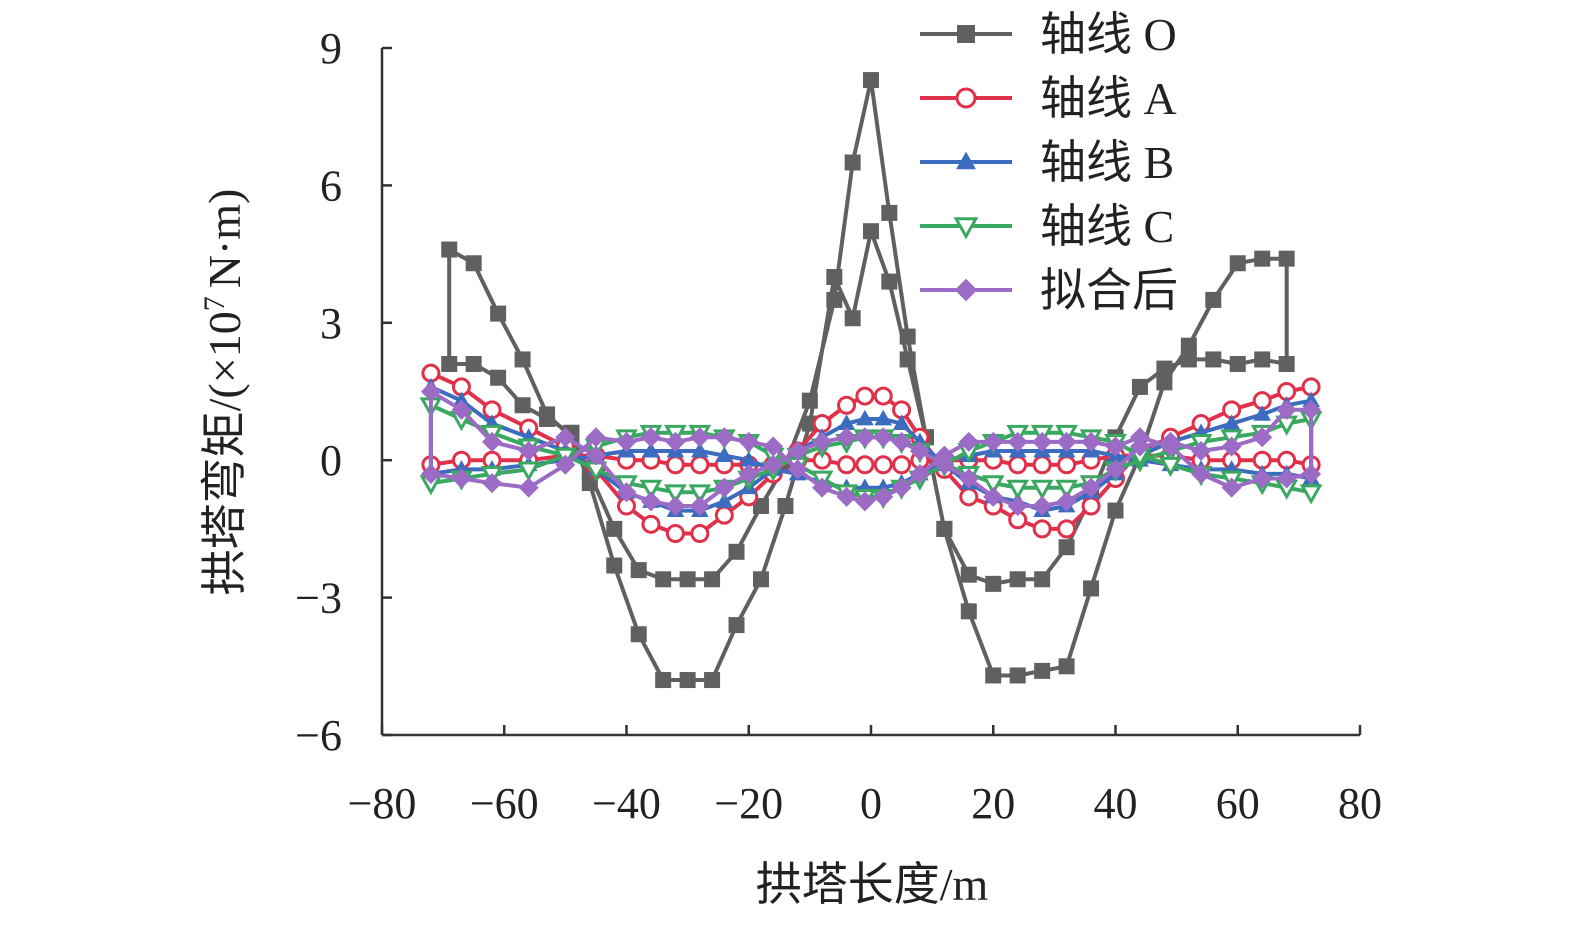  What do you see at coordinates (1108, 98) in the screenshot?
I see `legend-label: 轴线 A` at bounding box center [1108, 98].